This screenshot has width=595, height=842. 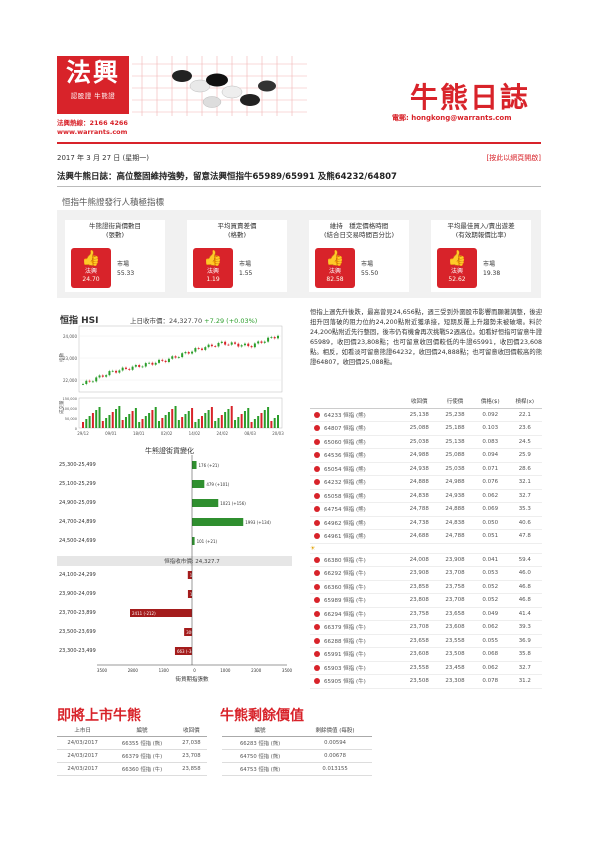 I want to click on table-row: 64961 恒指 (熊) 24,688 24,788 0.051 47.8, so click(x=426, y=536).